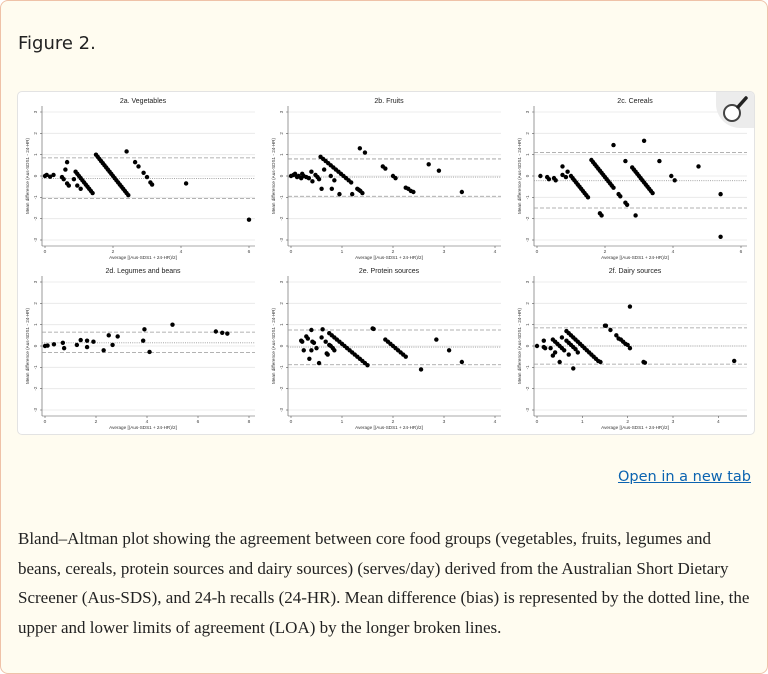  I want to click on chart-title: 2a. Vegetables, so click(143, 101).